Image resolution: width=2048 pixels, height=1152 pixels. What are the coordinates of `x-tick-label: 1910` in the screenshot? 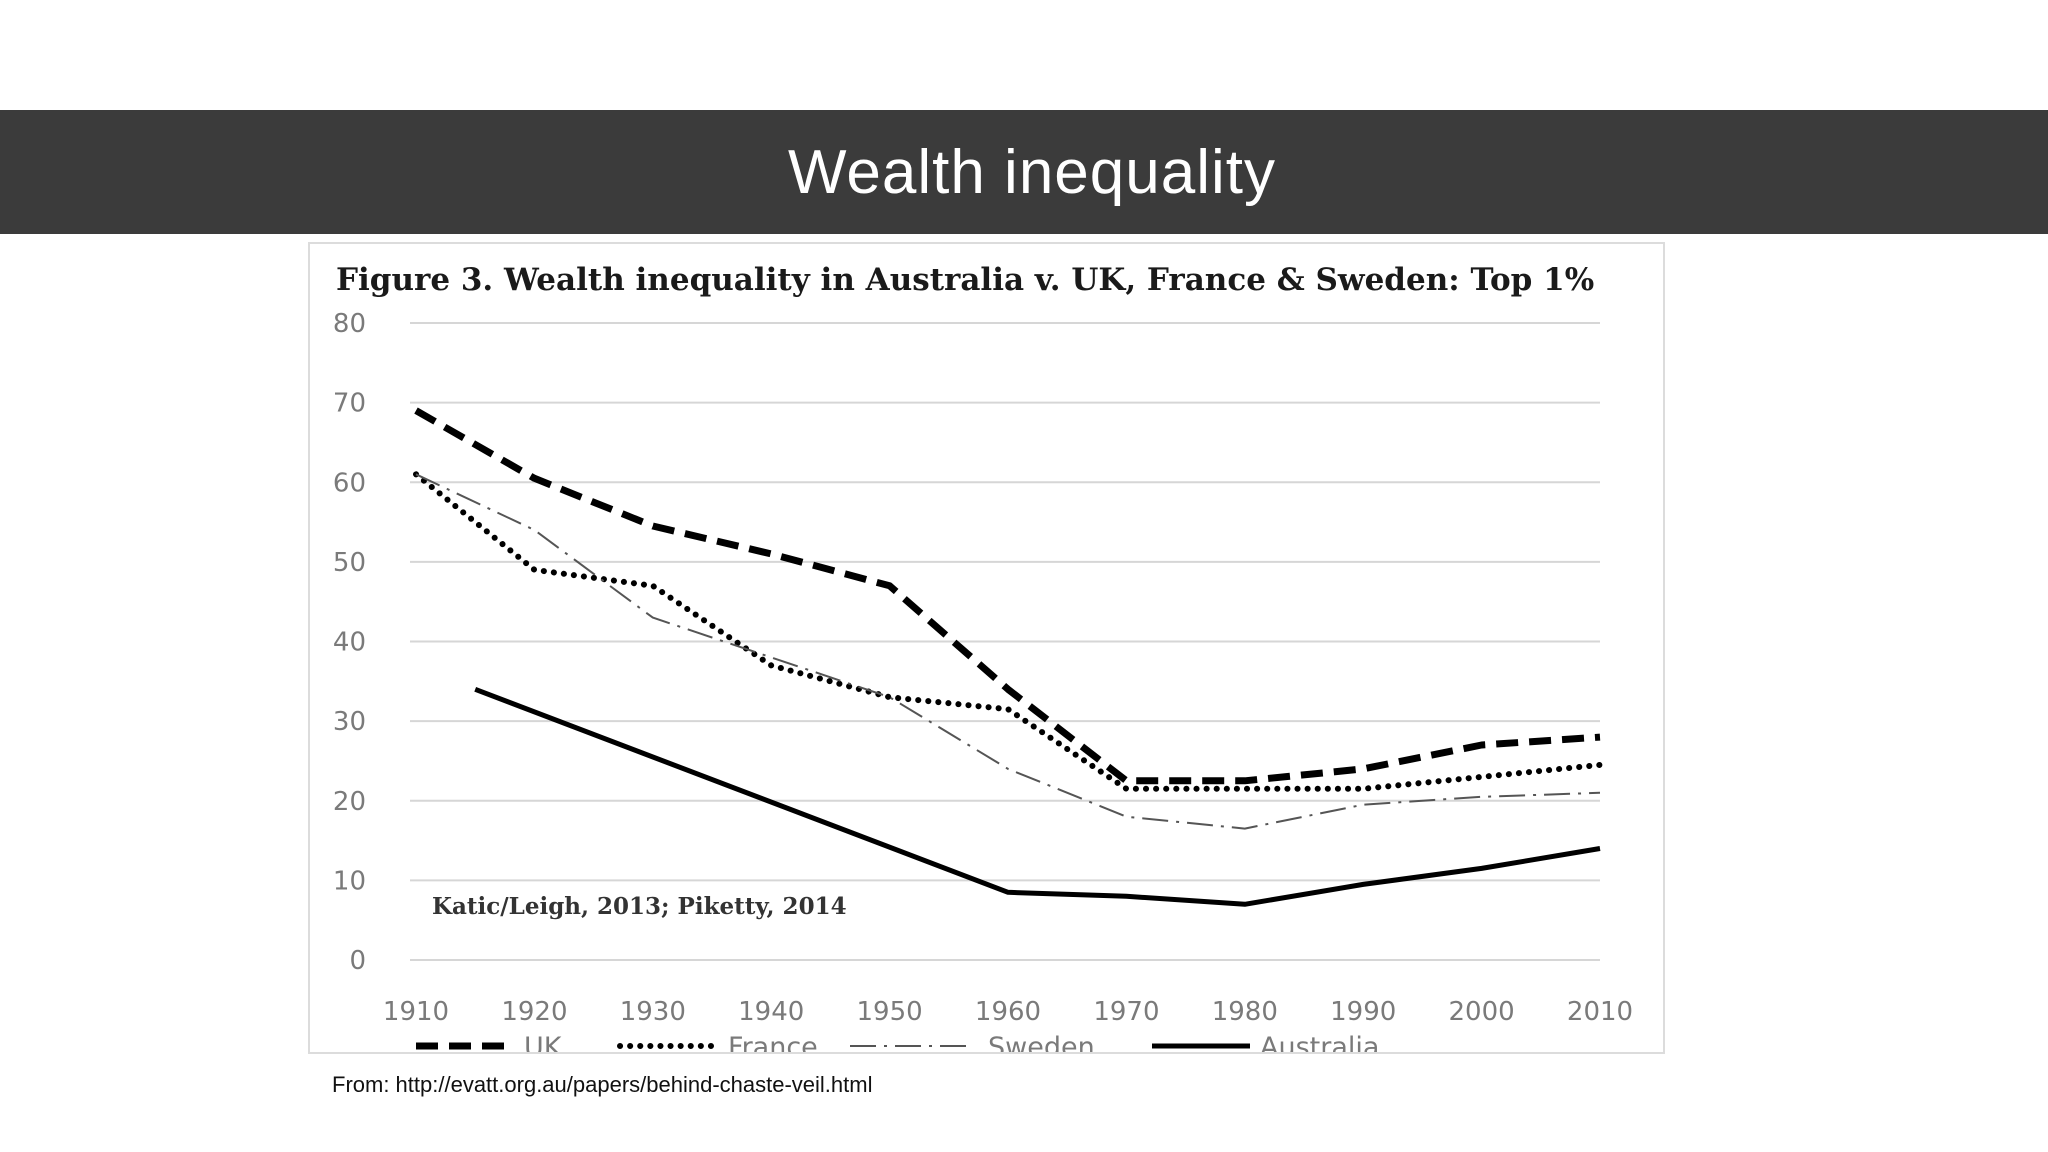 It's located at (416, 1012).